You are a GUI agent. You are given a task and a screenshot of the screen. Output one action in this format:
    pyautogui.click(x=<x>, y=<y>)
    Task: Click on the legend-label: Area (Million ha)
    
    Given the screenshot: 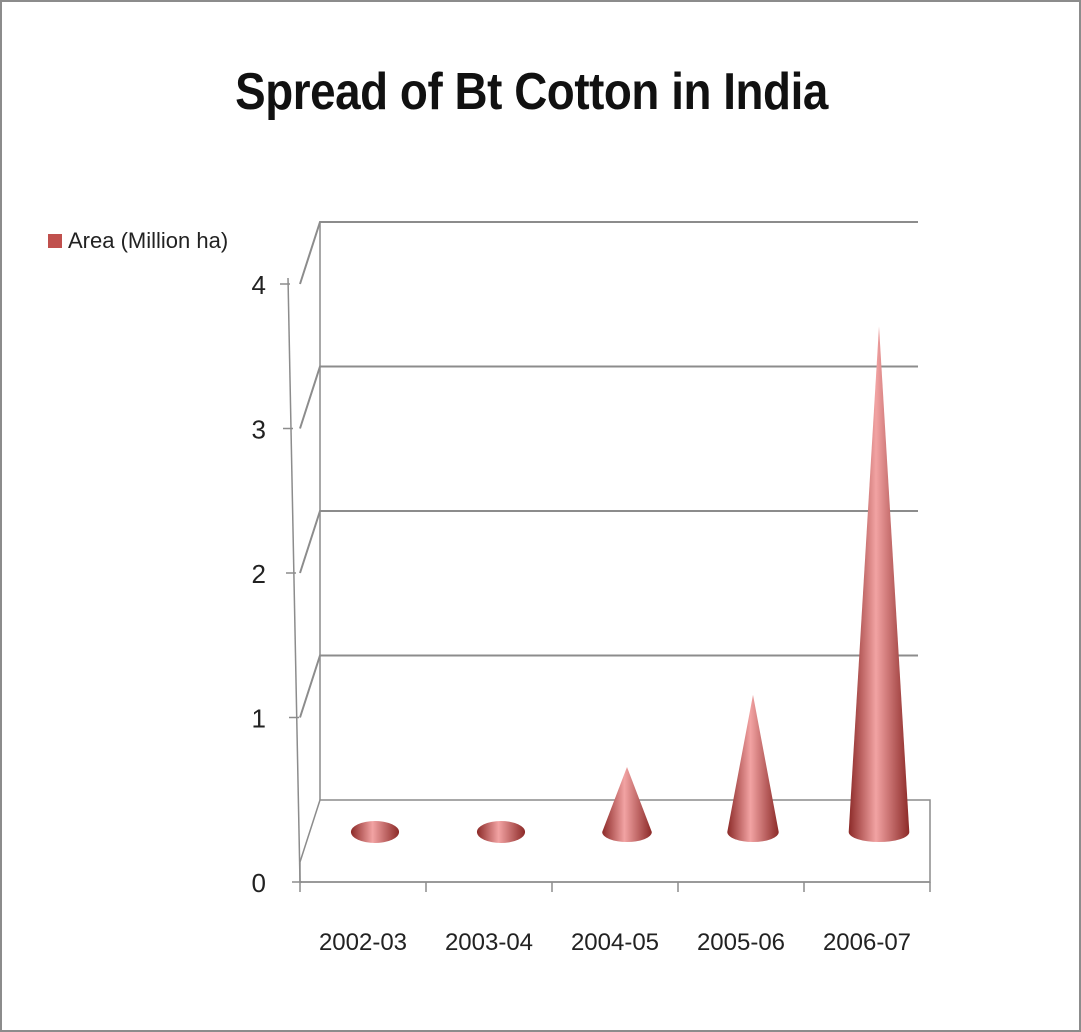 What is the action you would take?
    pyautogui.click(x=148, y=240)
    